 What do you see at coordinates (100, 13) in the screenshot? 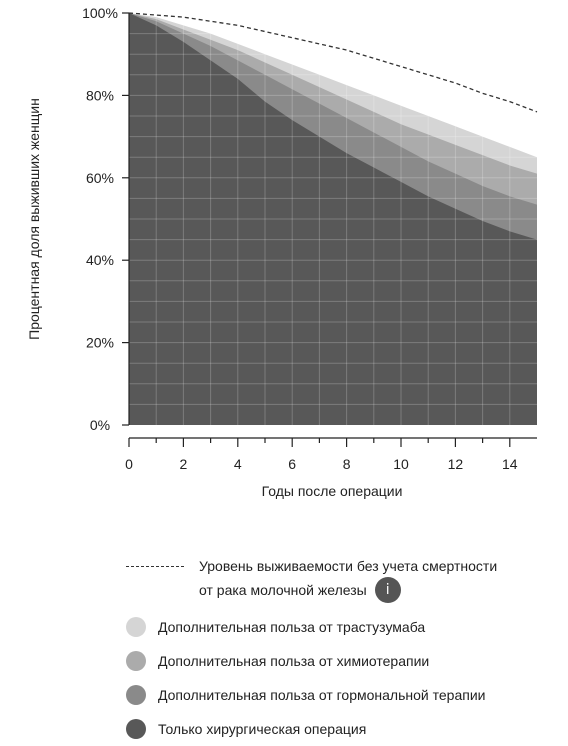
I see `y-tick-label: 100%` at bounding box center [100, 13].